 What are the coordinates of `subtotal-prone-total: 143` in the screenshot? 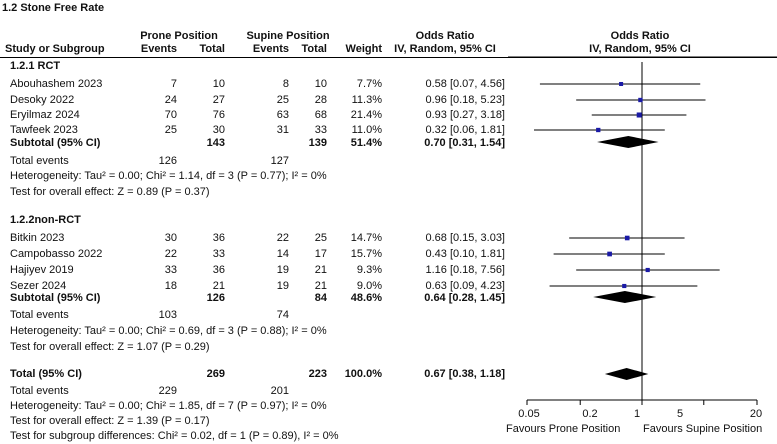 It's located at (215, 143).